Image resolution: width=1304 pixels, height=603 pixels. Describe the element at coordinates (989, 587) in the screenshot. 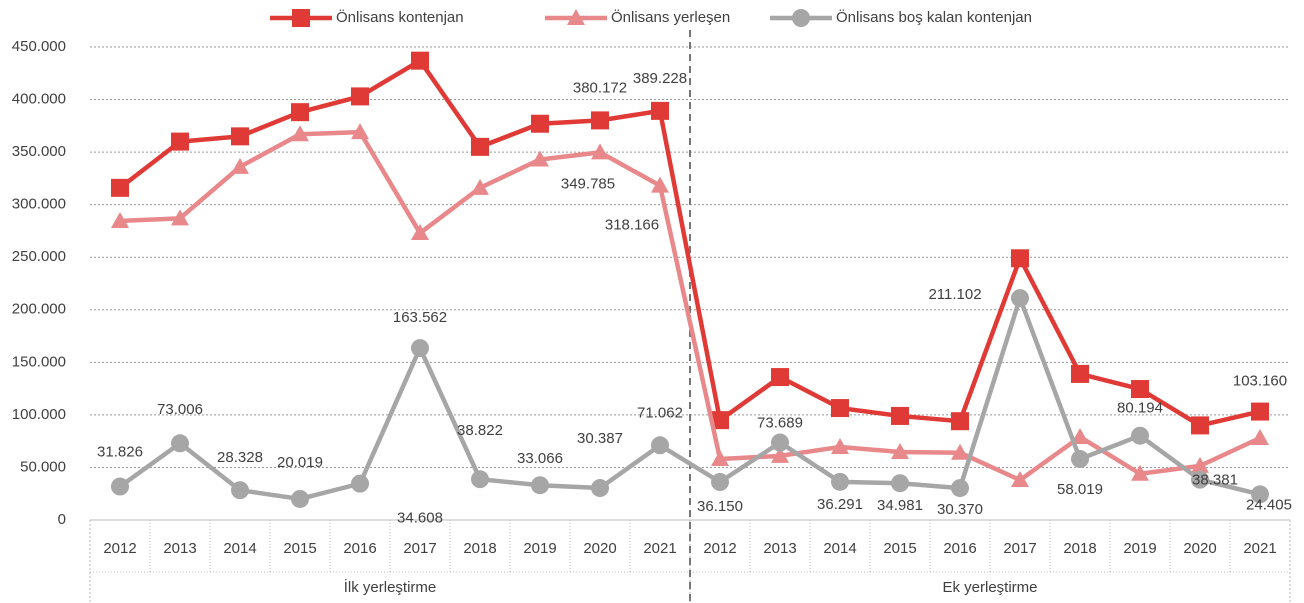

I see `group-label: Ek yerleştirme` at that location.